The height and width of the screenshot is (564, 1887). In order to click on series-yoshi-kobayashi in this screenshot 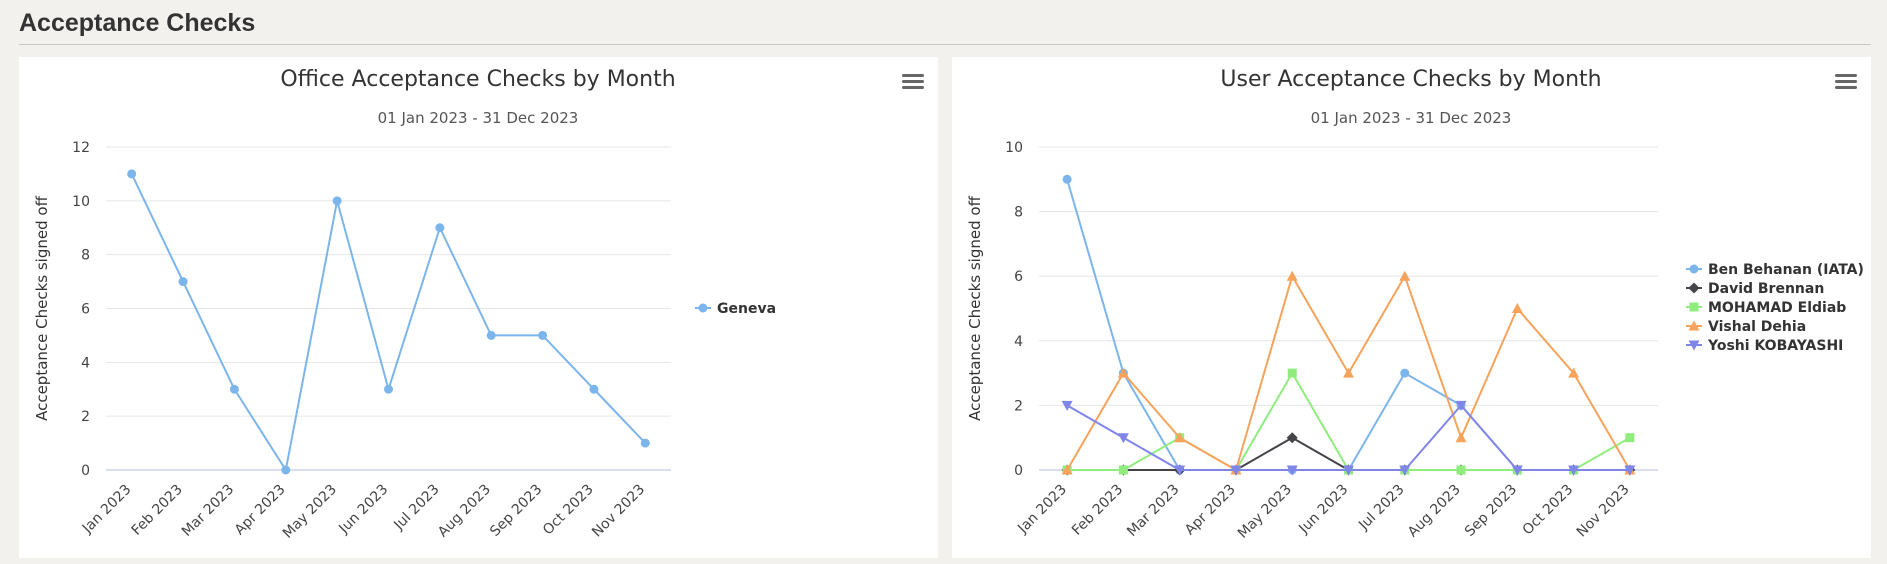, I will do `click(1348, 438)`.